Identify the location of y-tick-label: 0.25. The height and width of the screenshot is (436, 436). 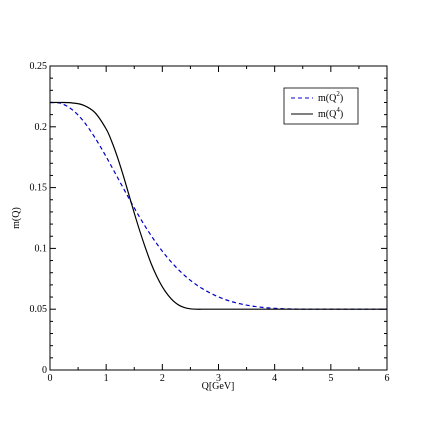
(39, 66).